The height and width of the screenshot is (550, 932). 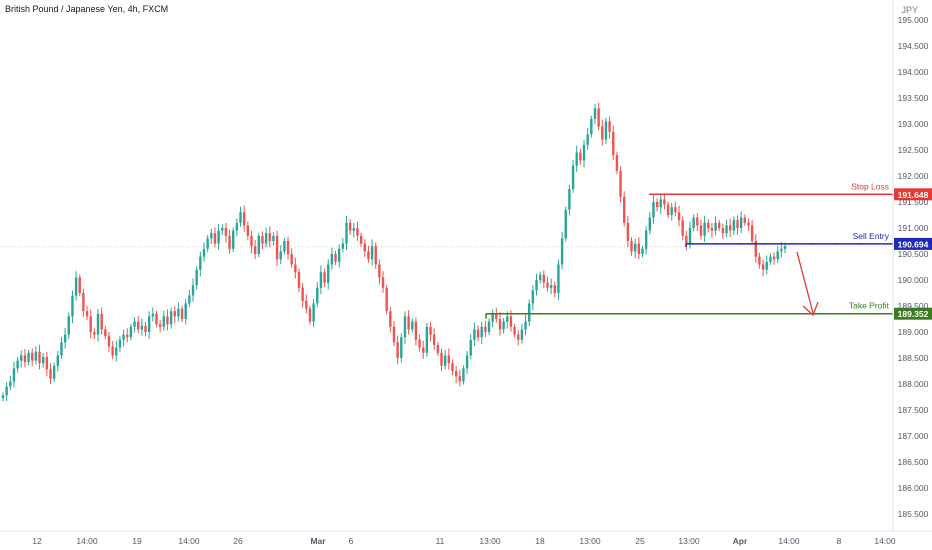 What do you see at coordinates (913, 176) in the screenshot?
I see `price-tick-label: 192.000` at bounding box center [913, 176].